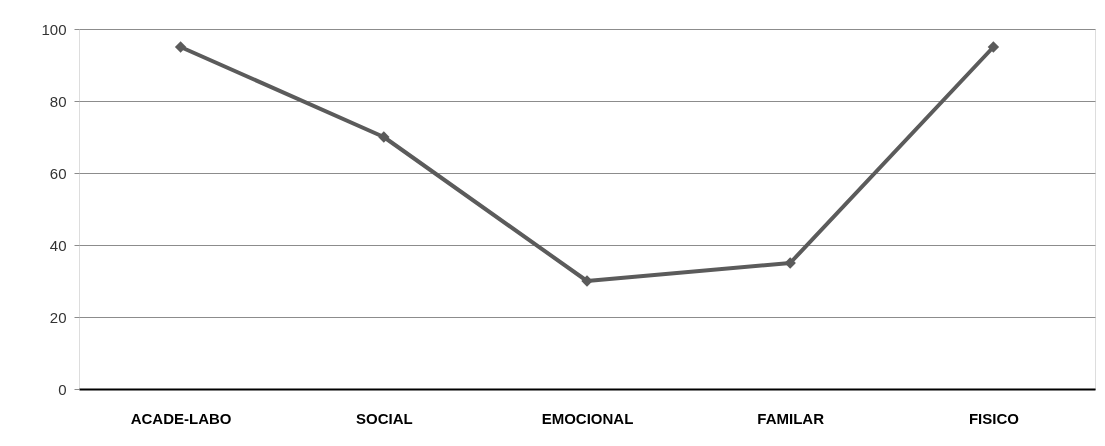 Image resolution: width=1105 pixels, height=446 pixels. What do you see at coordinates (54, 29) in the screenshot?
I see `y-tick-label: 100` at bounding box center [54, 29].